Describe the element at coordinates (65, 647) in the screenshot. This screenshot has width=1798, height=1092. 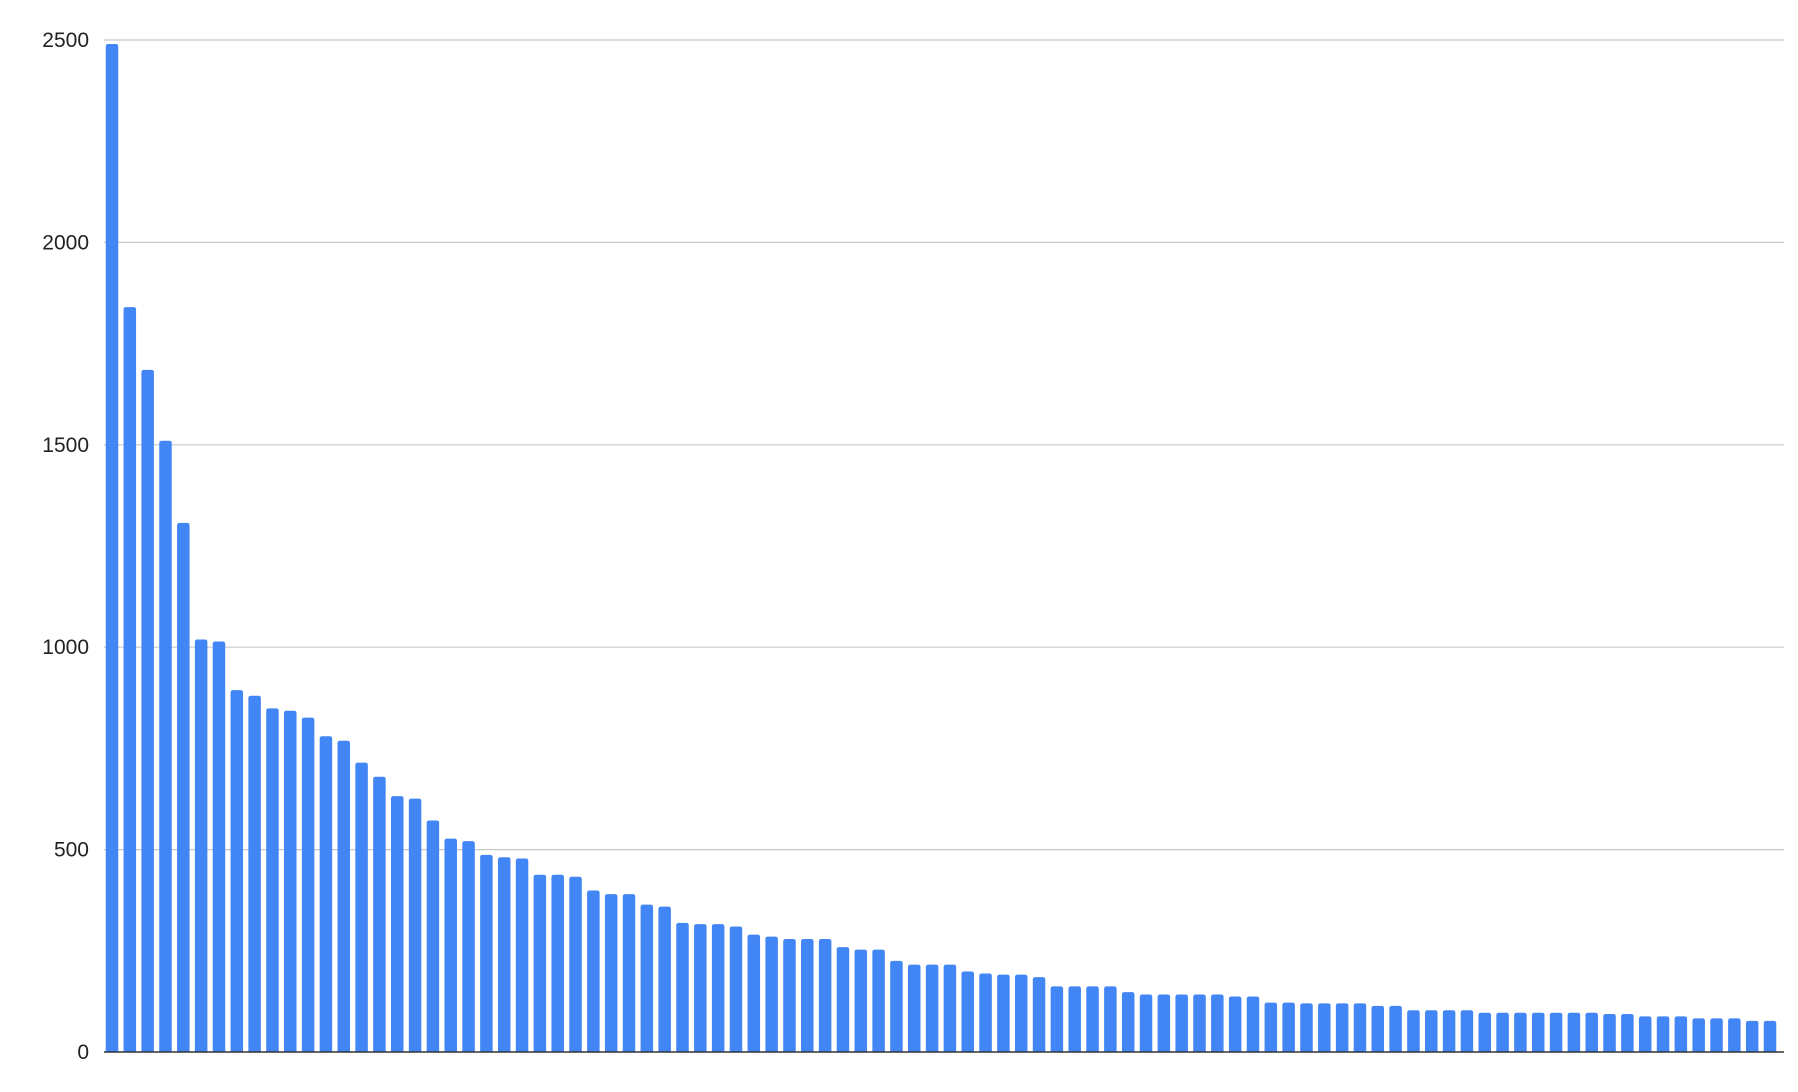
I see `y-tick-label: 1000` at that location.